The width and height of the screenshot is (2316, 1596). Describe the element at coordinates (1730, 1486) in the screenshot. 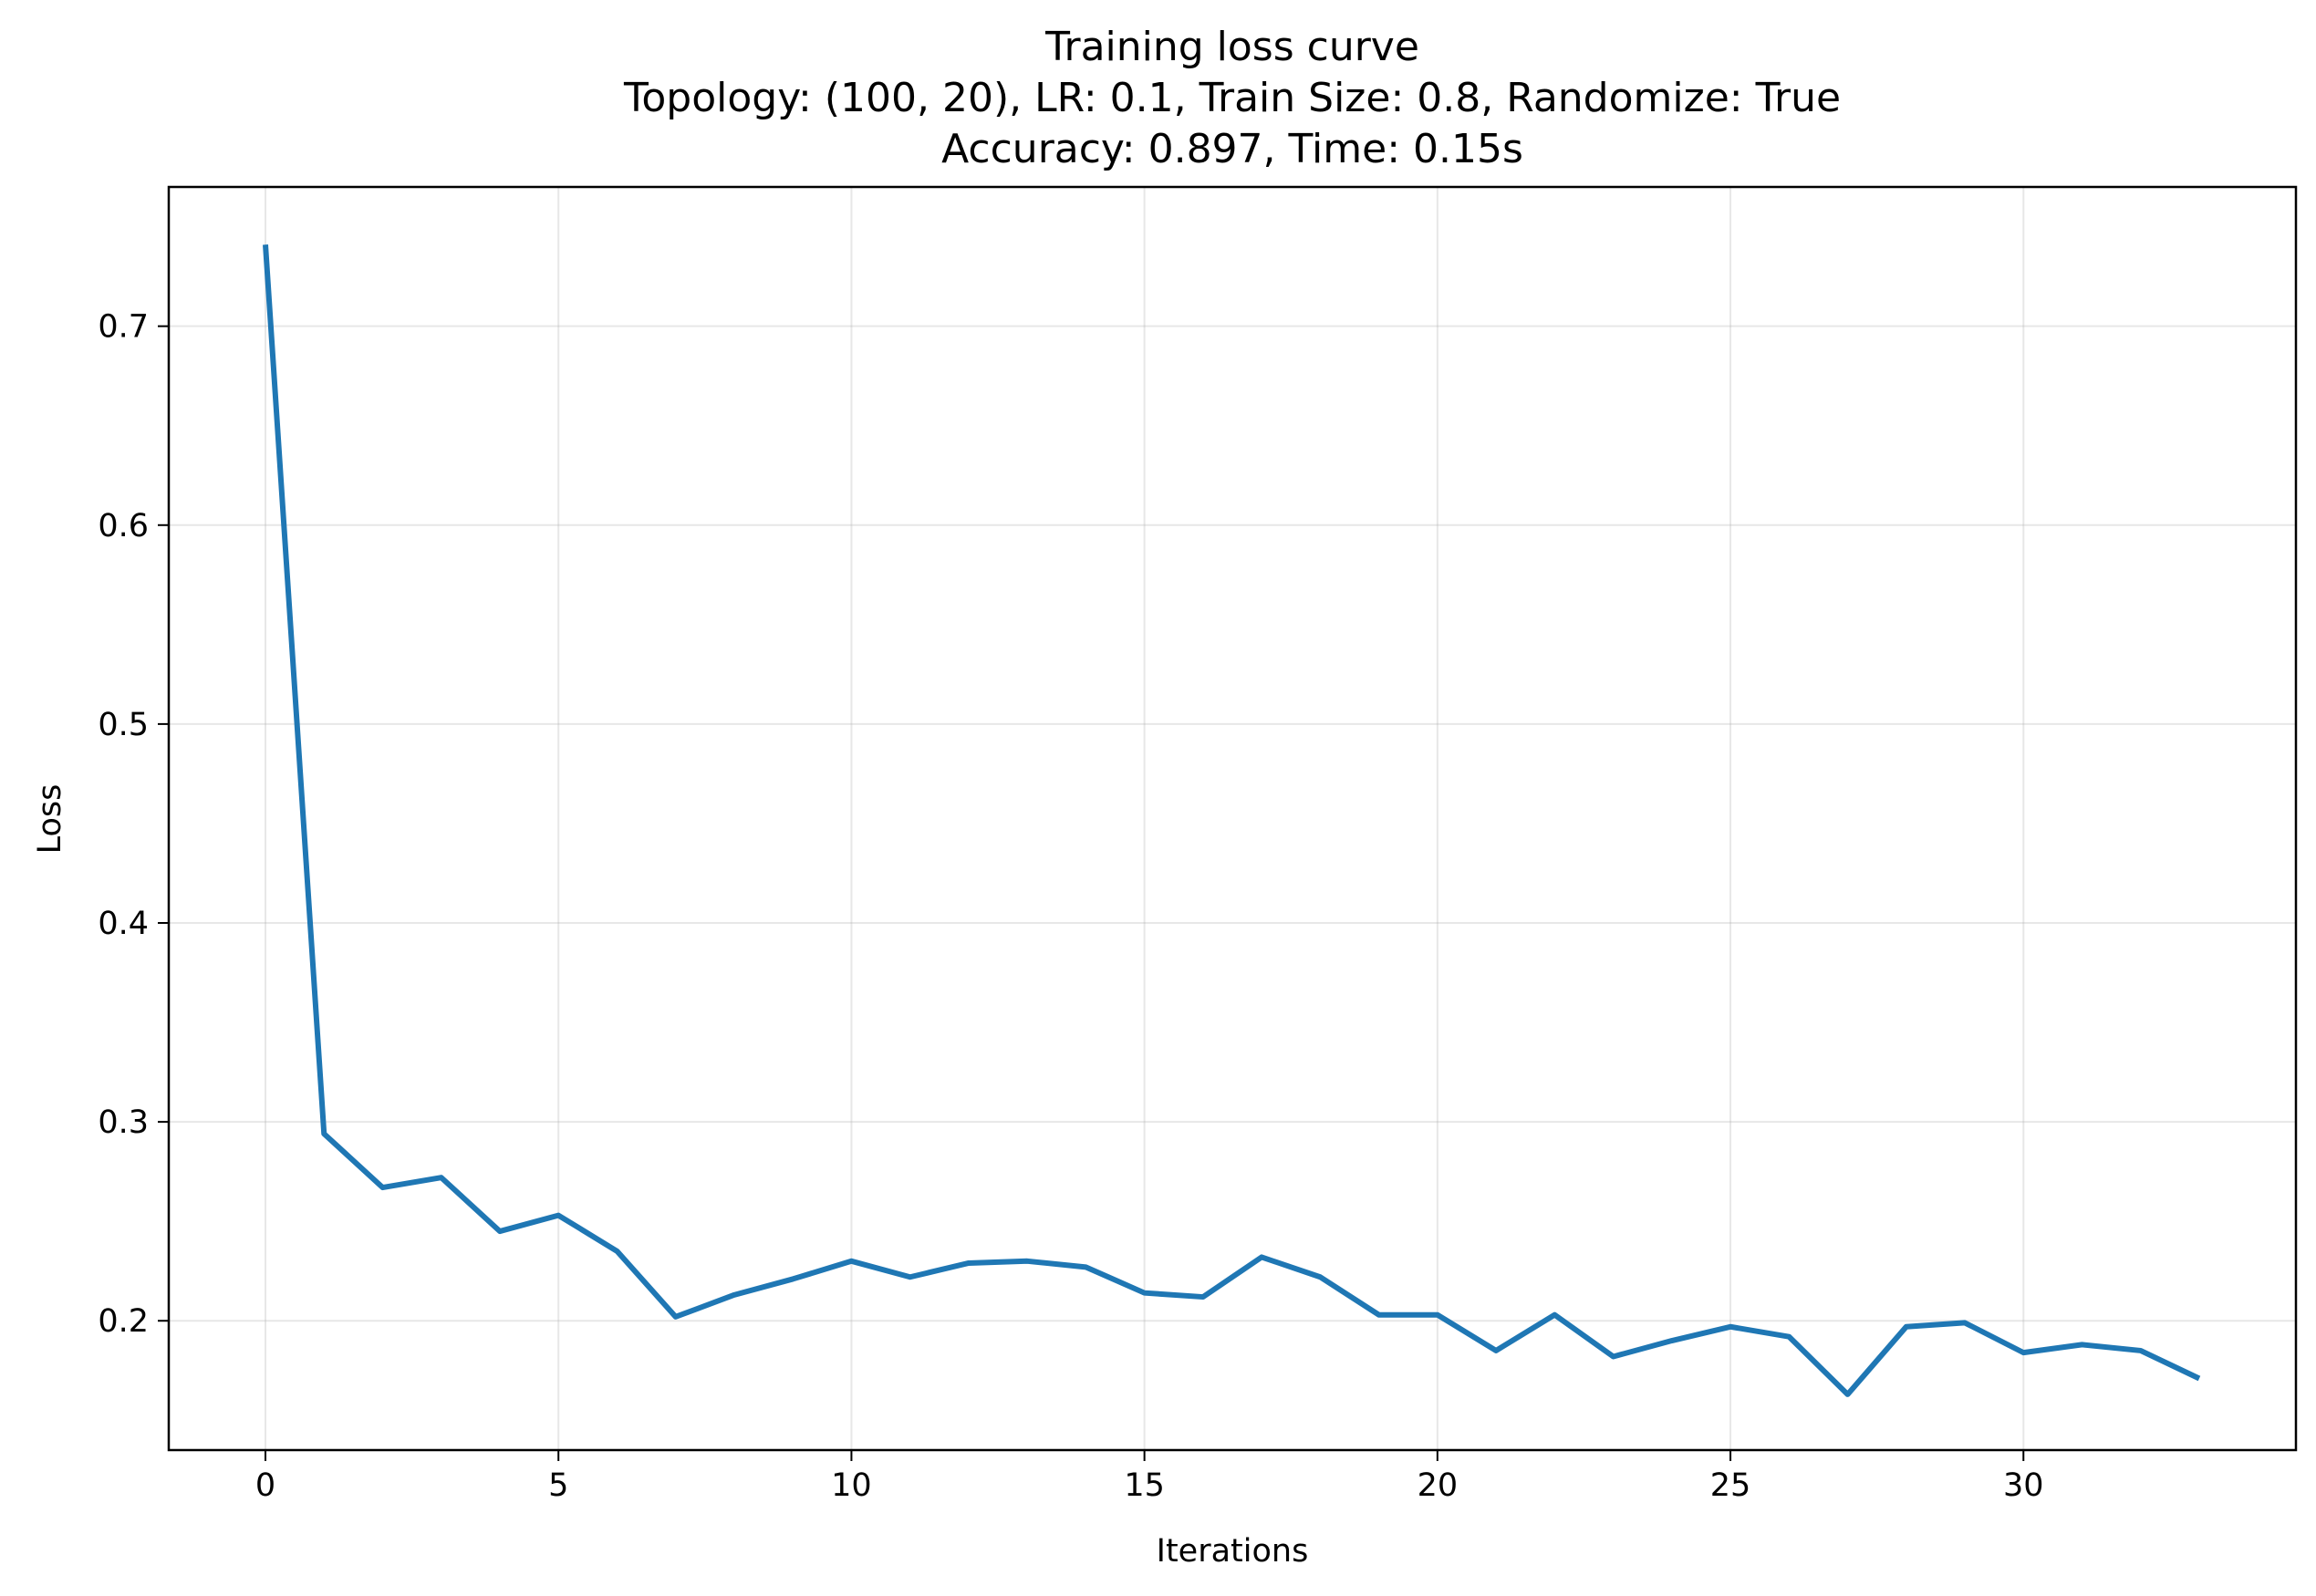

I see `x-tick-label: 25` at that location.